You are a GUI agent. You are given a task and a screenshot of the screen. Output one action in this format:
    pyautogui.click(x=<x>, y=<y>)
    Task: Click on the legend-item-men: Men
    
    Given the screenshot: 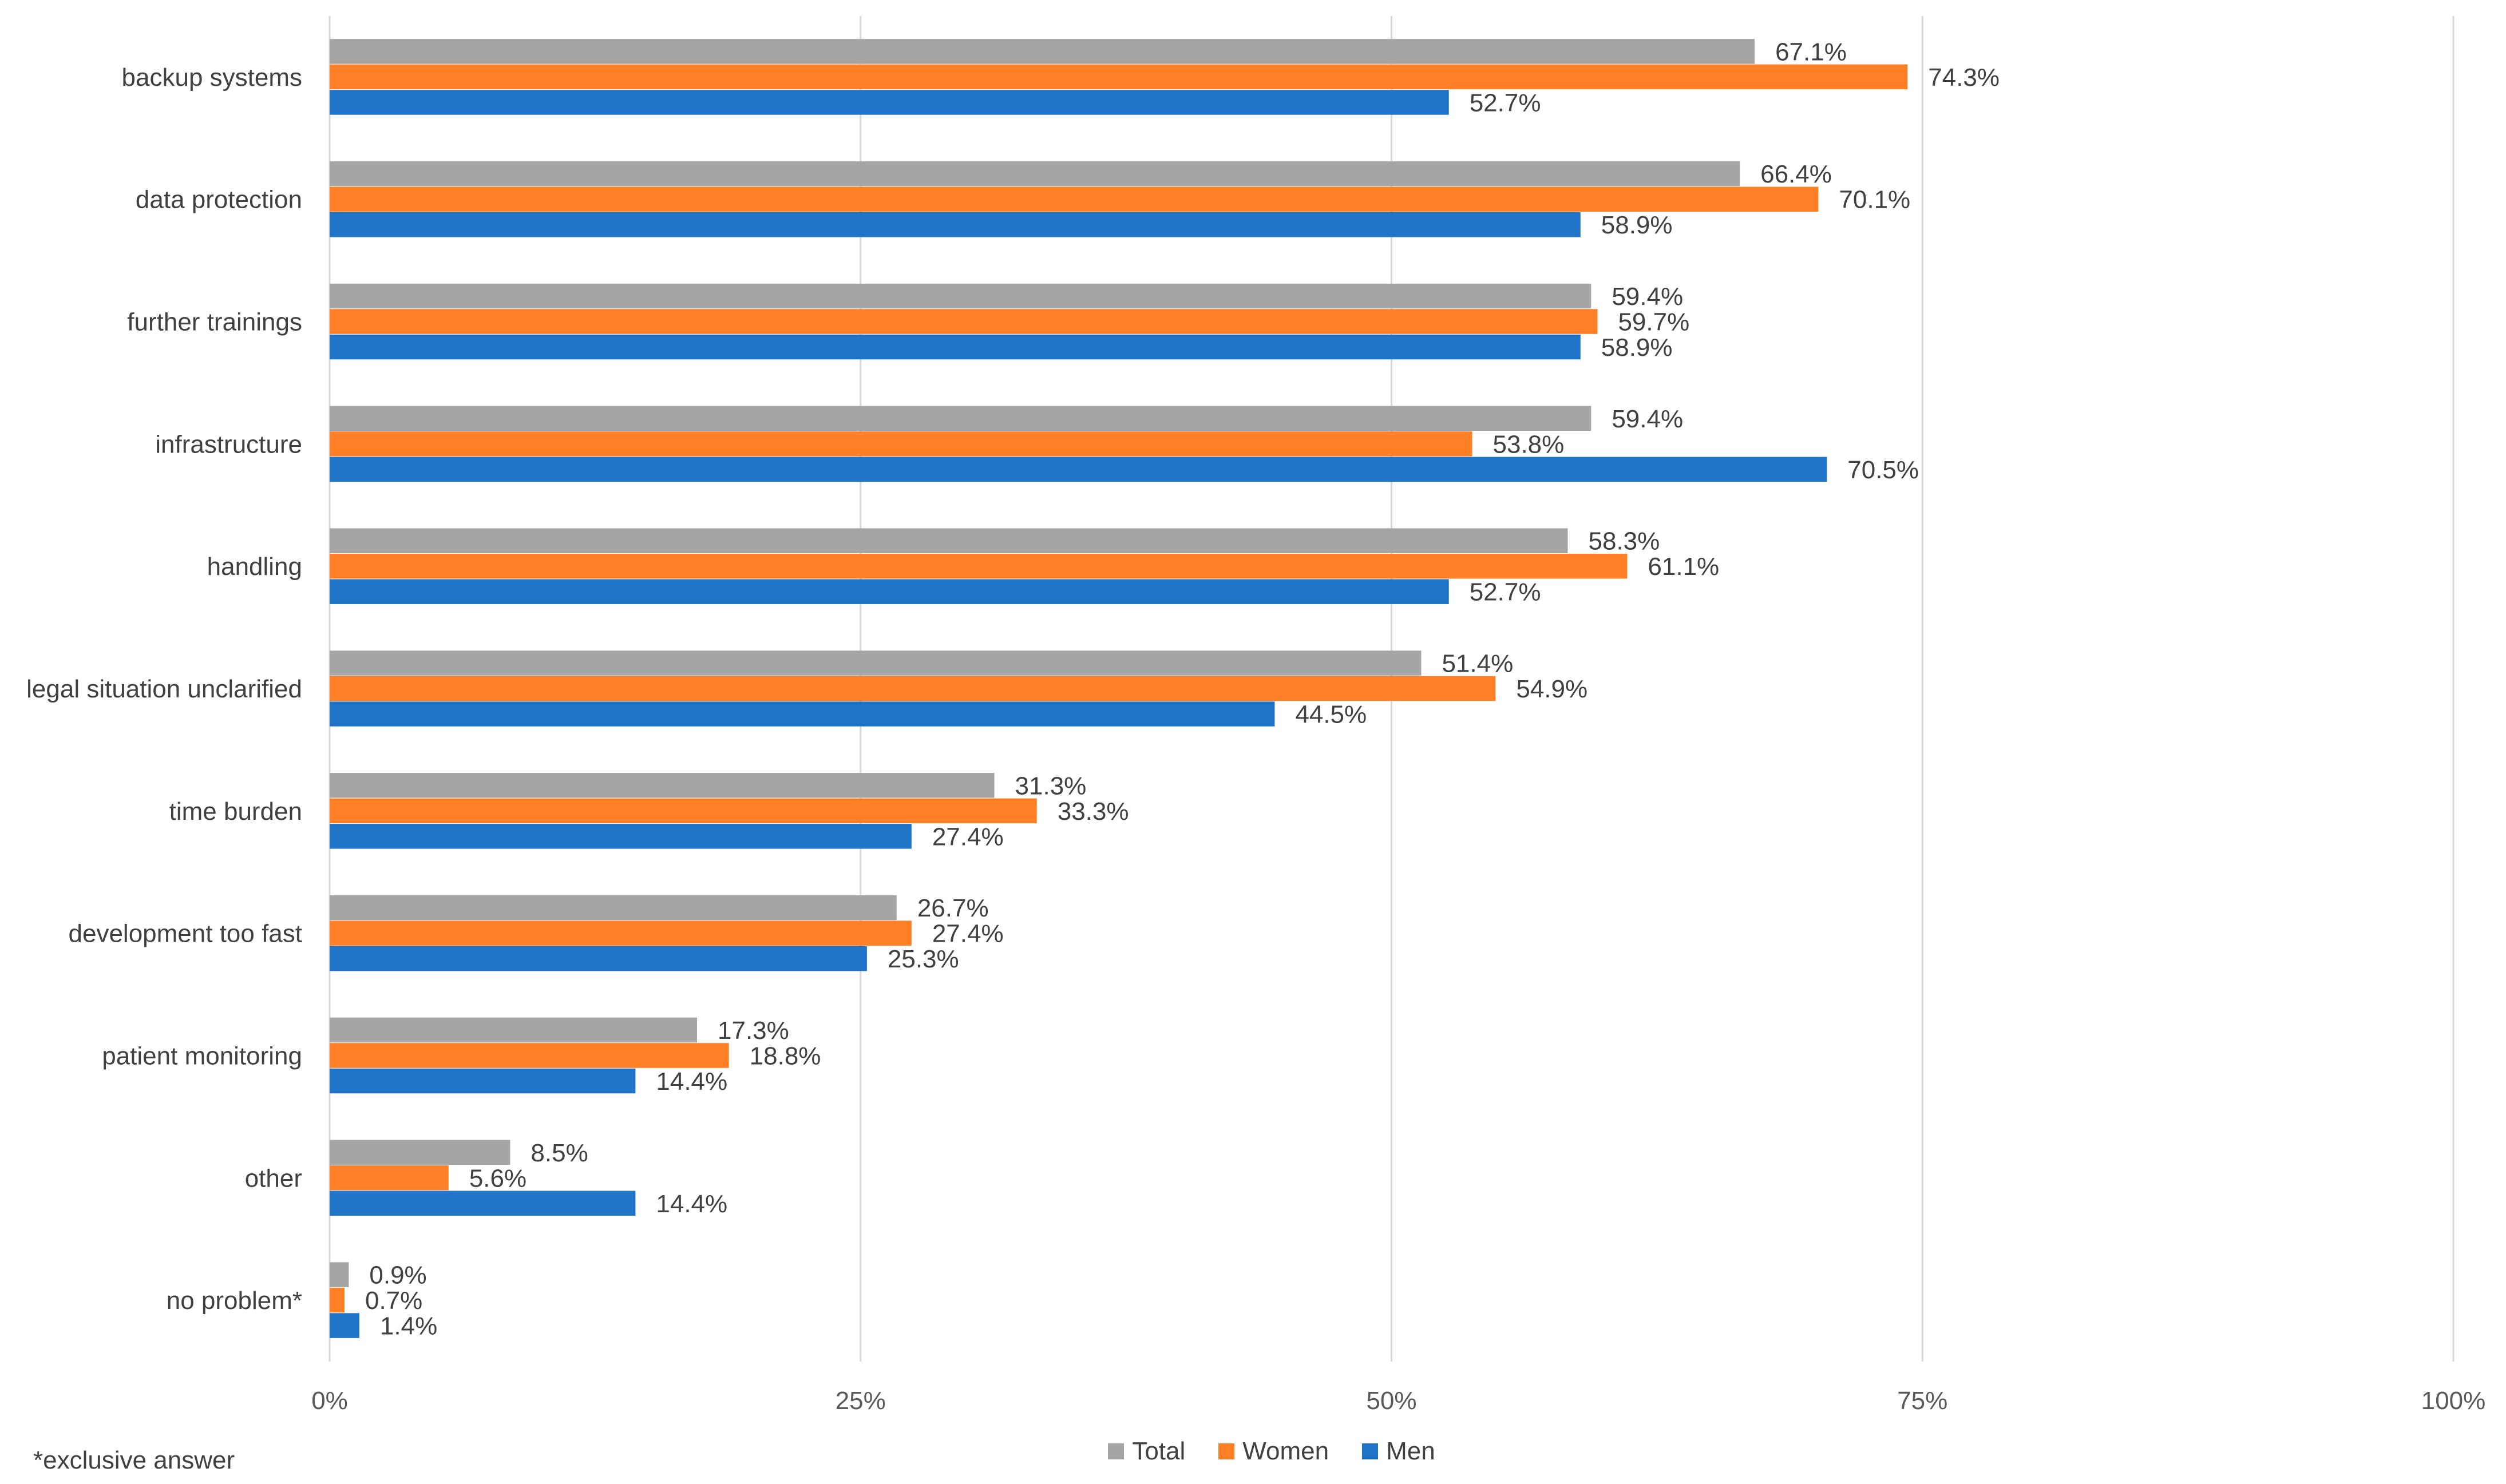 What is the action you would take?
    pyautogui.click(x=1398, y=1451)
    